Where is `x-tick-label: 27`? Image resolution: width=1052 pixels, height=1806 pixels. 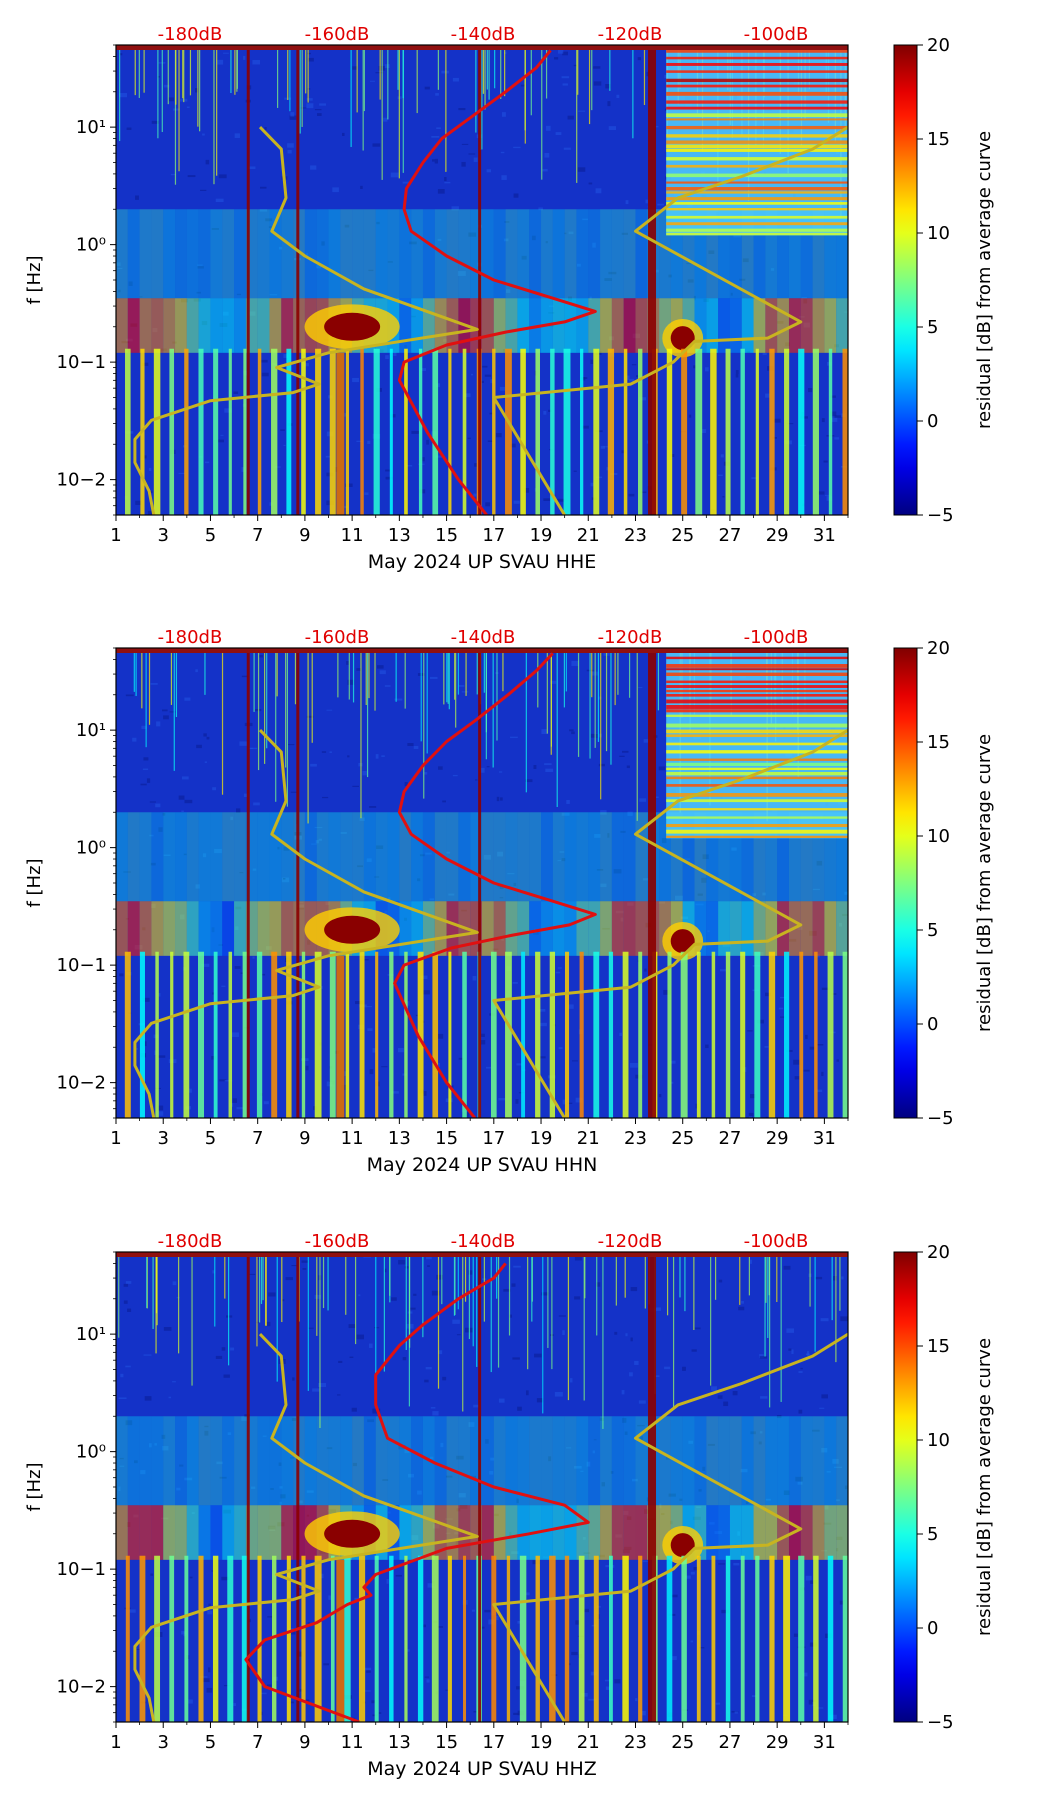
x-tick-label: 27 is located at coordinates (729, 1138).